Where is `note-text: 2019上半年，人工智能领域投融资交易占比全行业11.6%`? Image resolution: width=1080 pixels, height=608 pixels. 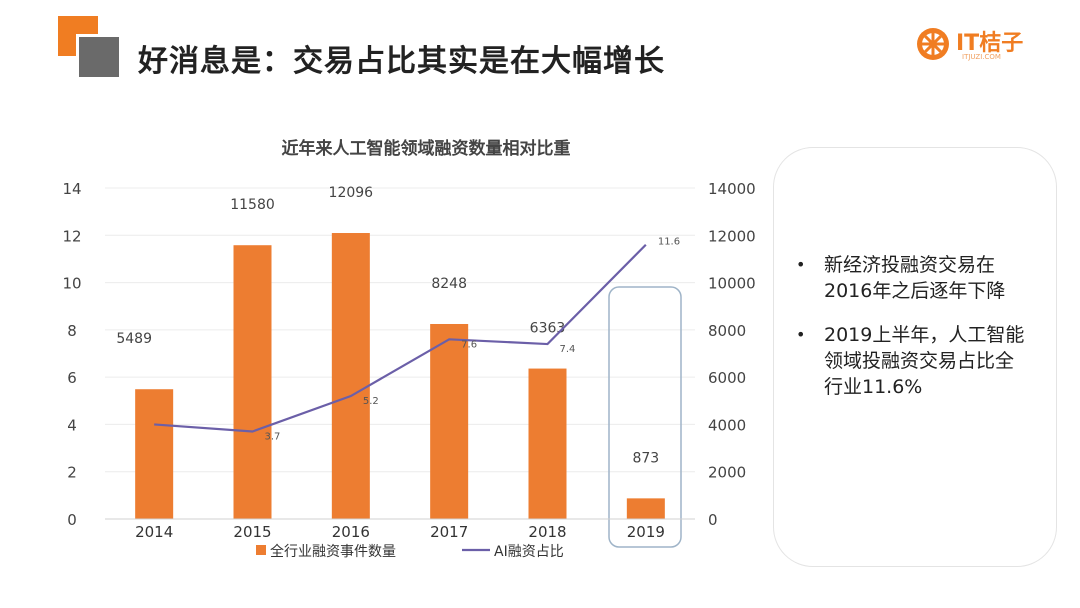 note-text: 2019上半年，人工智能领域投融资交易占比全行业11.6% is located at coordinates (924, 361).